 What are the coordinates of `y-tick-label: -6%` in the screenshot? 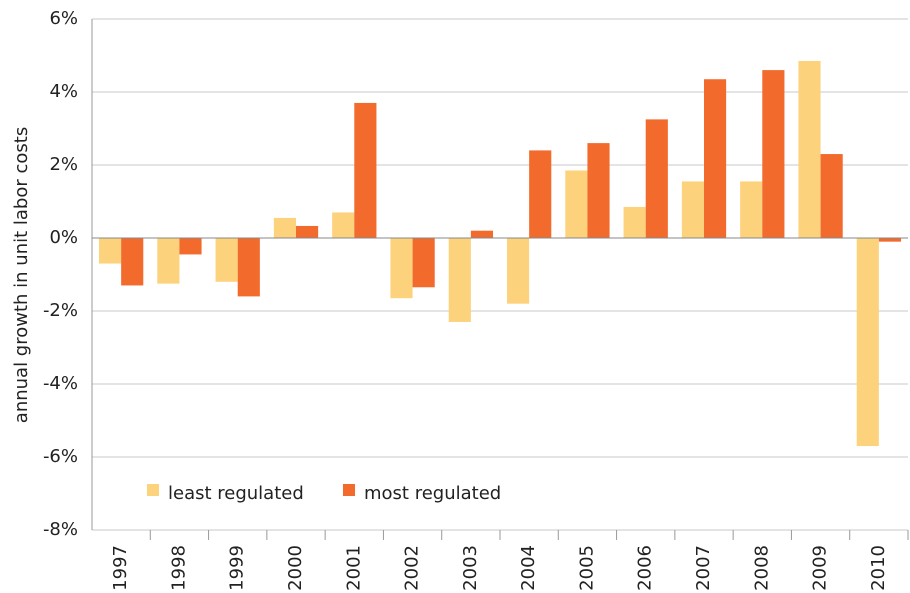 It's located at (60, 456).